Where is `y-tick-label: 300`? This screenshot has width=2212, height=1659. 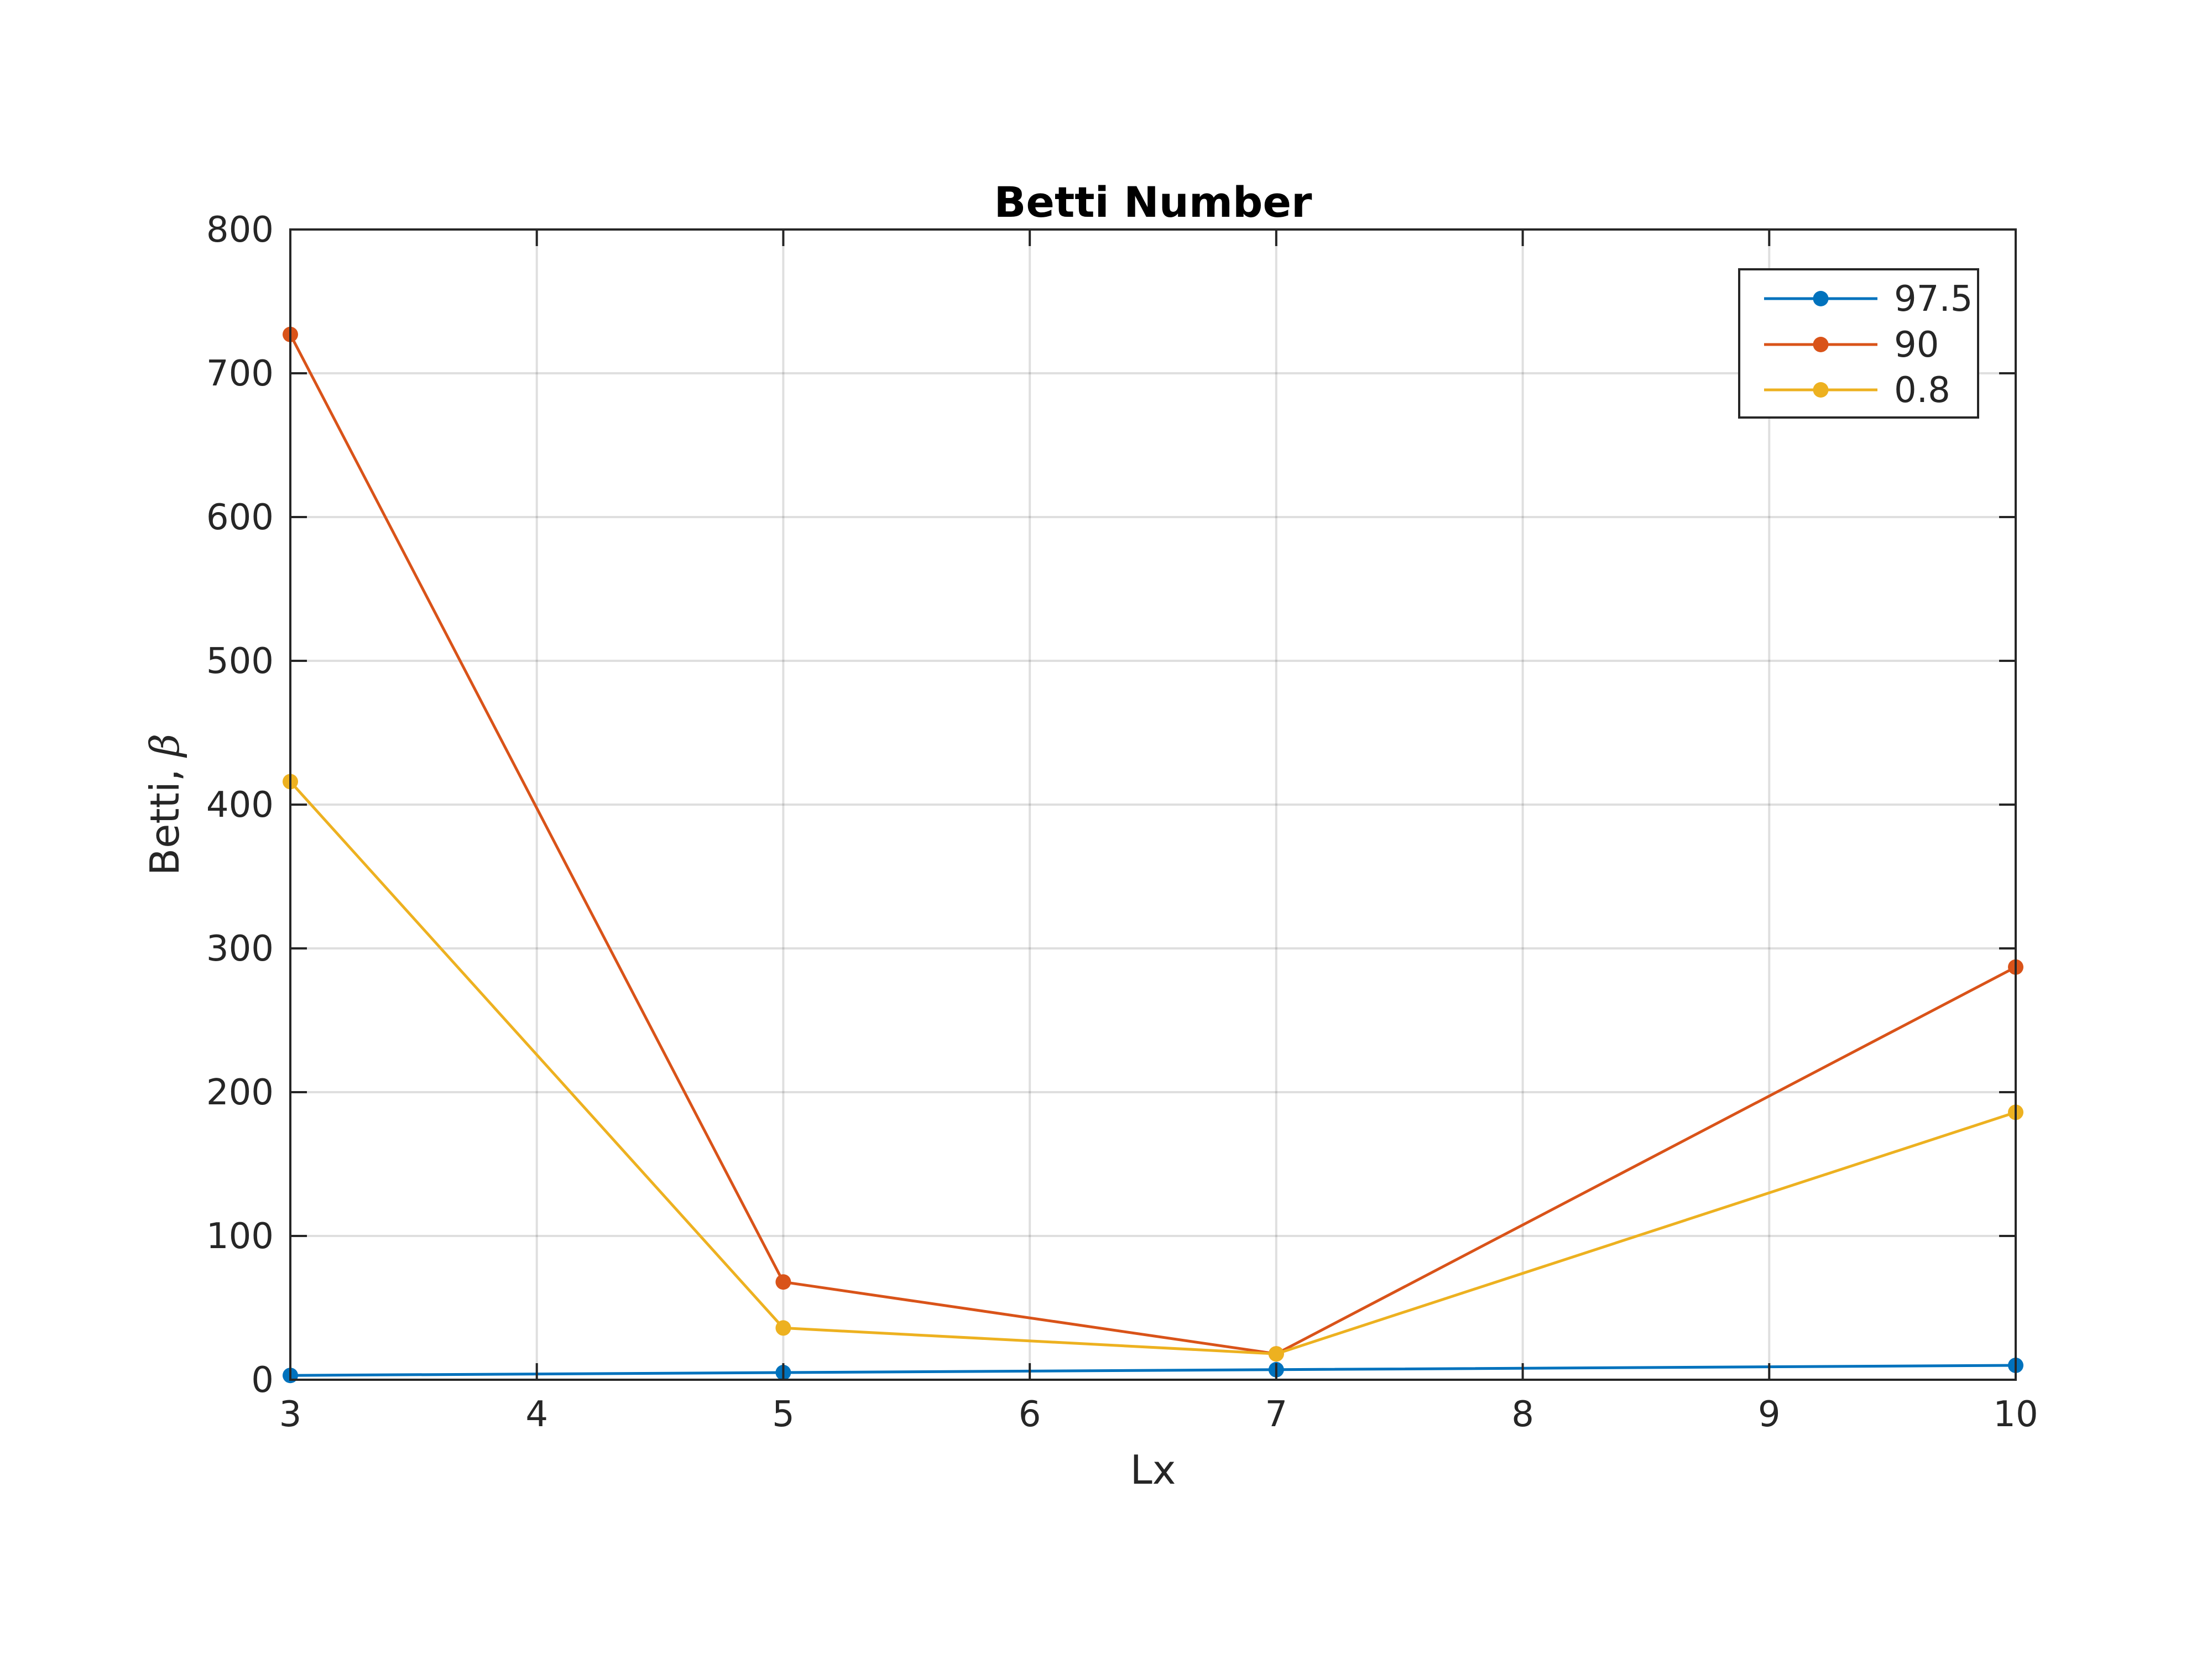
y-tick-label: 300 is located at coordinates (240, 949).